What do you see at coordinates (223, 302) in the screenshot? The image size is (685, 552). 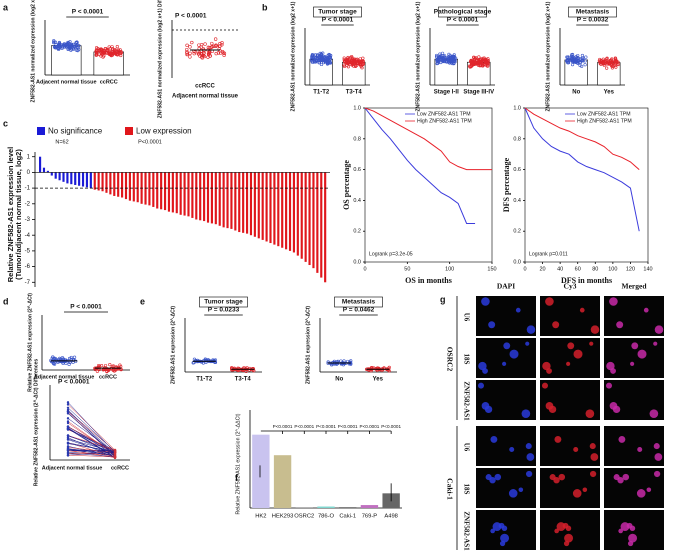 I see `title-box` at bounding box center [223, 302].